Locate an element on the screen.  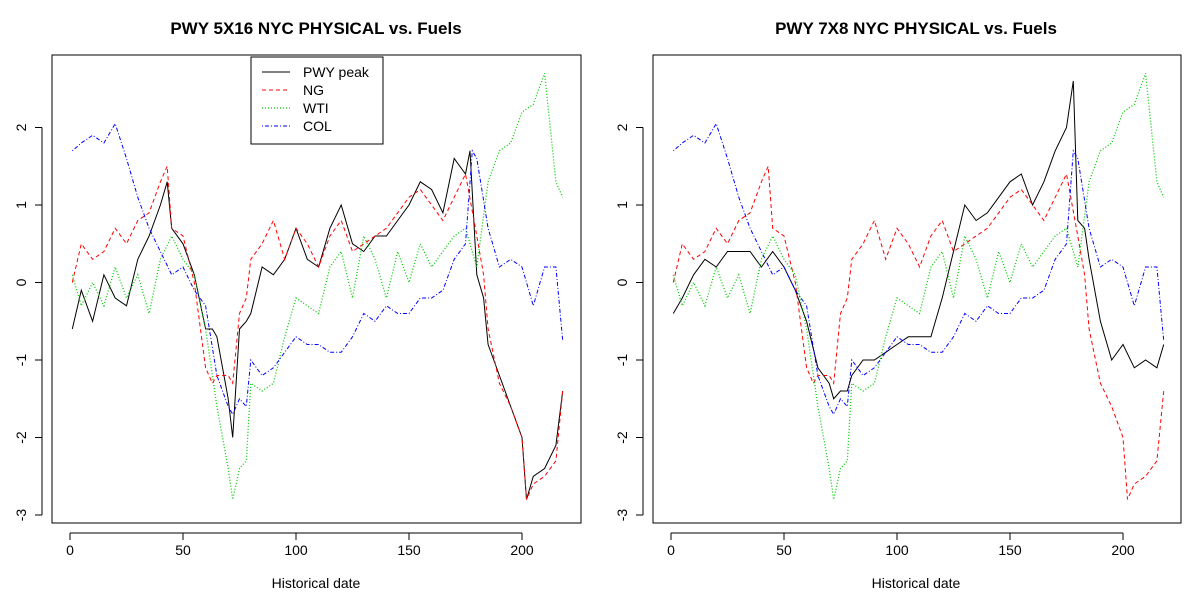
legend: PWY peak NG WTI COL is located at coordinates (317, 100).